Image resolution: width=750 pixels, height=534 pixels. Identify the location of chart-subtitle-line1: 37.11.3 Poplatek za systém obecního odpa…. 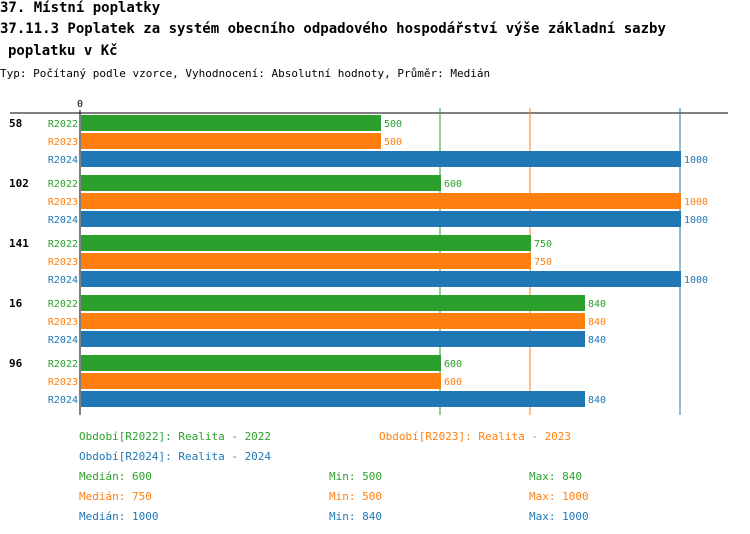
(333, 29).